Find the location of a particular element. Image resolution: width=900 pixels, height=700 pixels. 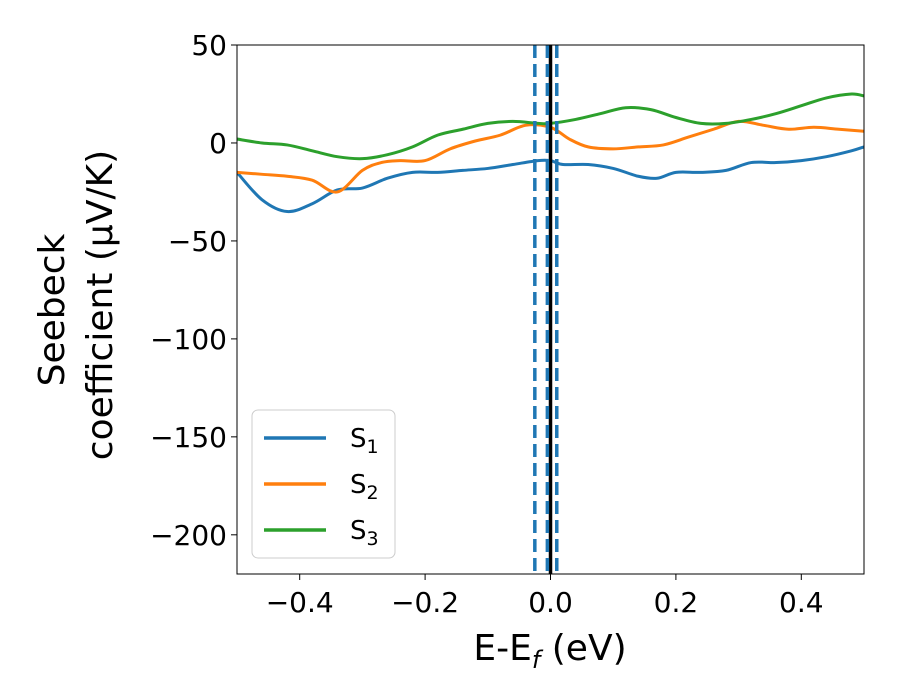

x-axis-label-main: E-E is located at coordinates (502, 648).